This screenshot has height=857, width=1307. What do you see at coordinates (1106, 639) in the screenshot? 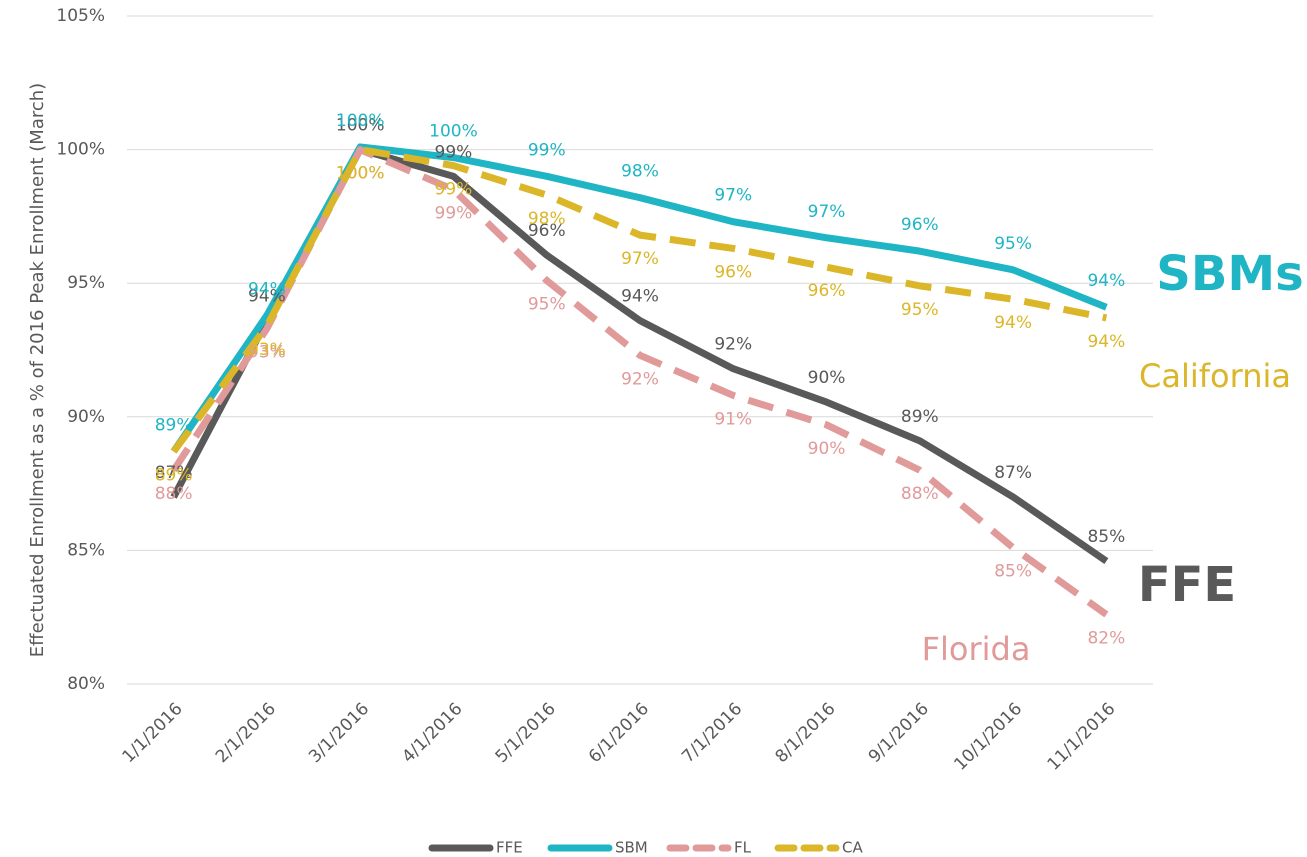
I see `data-label: 82%` at bounding box center [1106, 639].